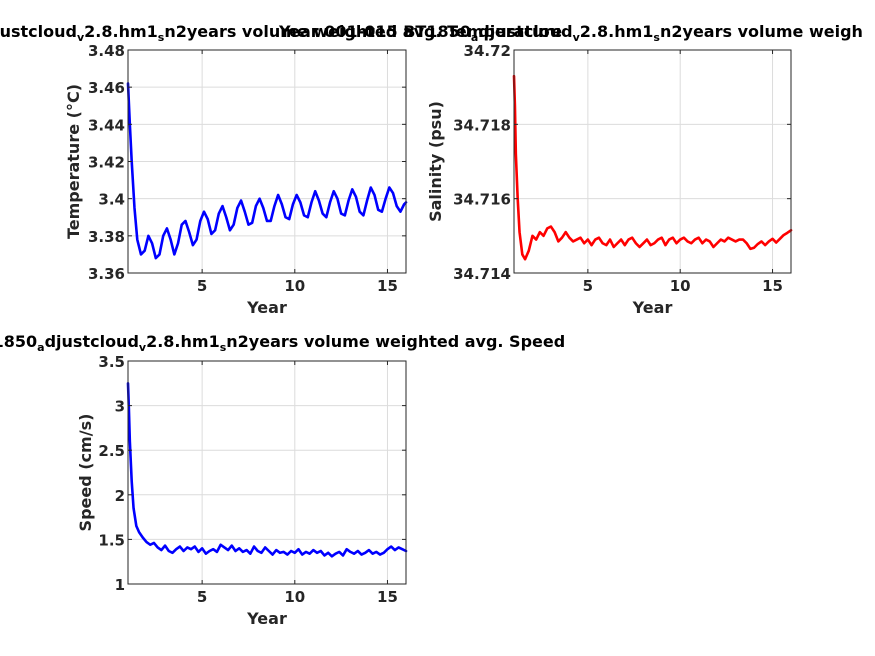 The height and width of the screenshot is (656, 875). Describe the element at coordinates (106, 274) in the screenshot. I see `y-tick-label: 3.36` at that location.